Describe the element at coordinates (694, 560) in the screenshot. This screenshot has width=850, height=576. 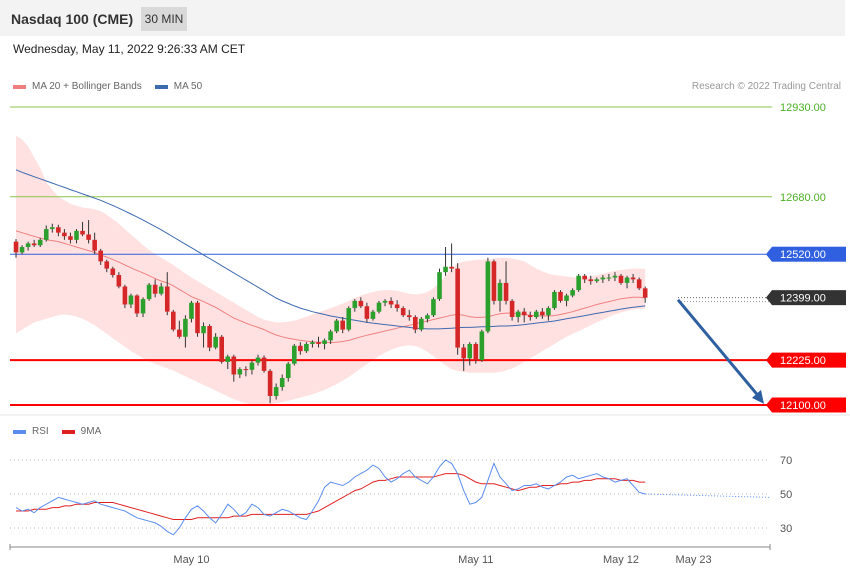
I see `x-tick-label: May 23` at that location.